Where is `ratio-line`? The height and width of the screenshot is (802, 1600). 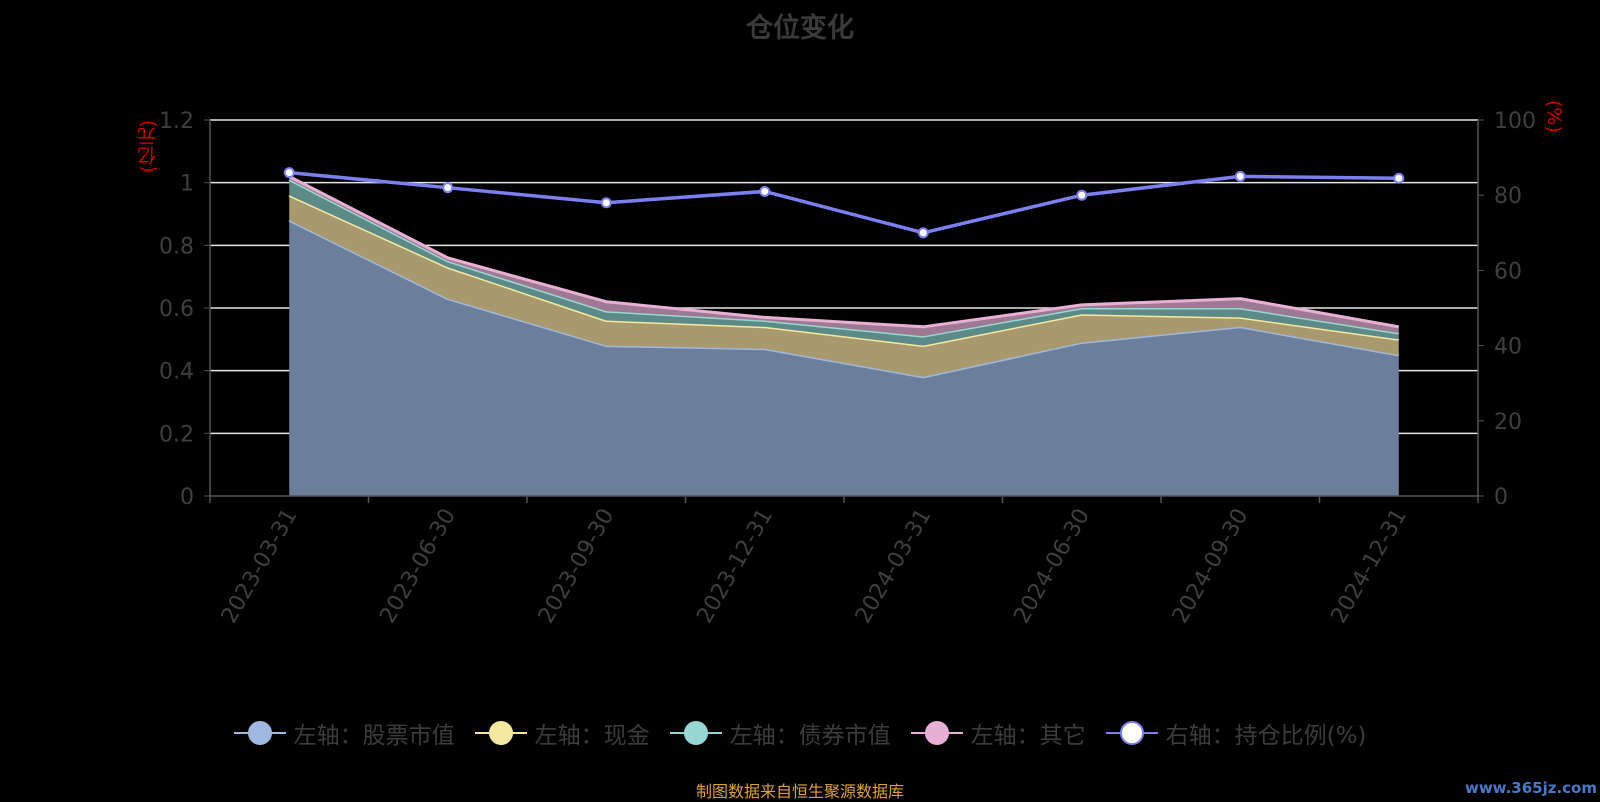
ratio-line is located at coordinates (844, 202).